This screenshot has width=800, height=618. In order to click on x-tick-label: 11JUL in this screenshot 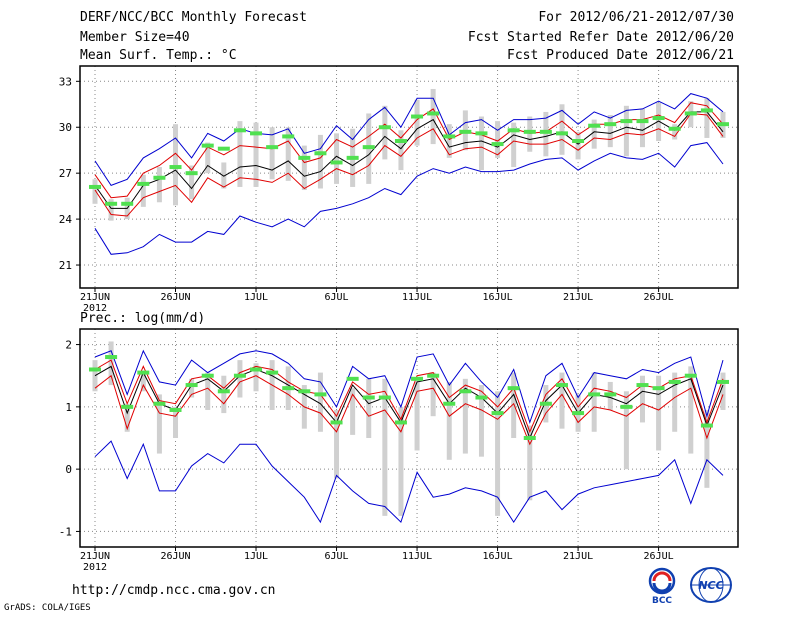, I will do `click(417, 297)`.